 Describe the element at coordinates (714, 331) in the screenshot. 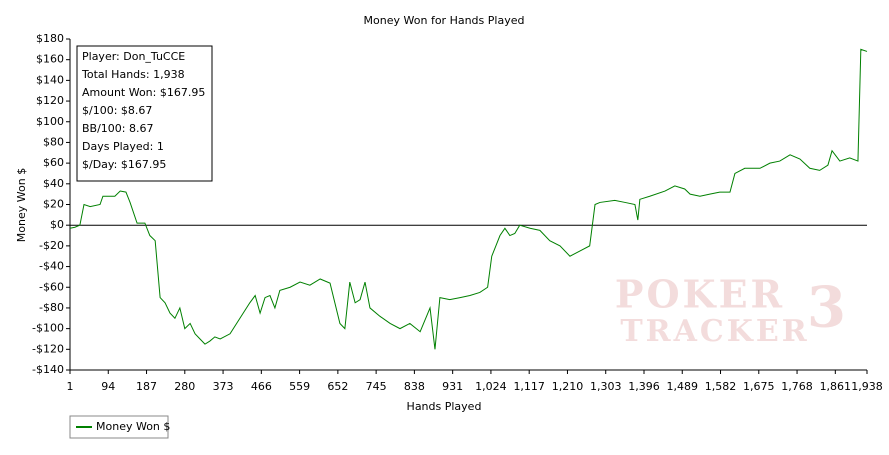

I see `watermark: TRACKER` at that location.